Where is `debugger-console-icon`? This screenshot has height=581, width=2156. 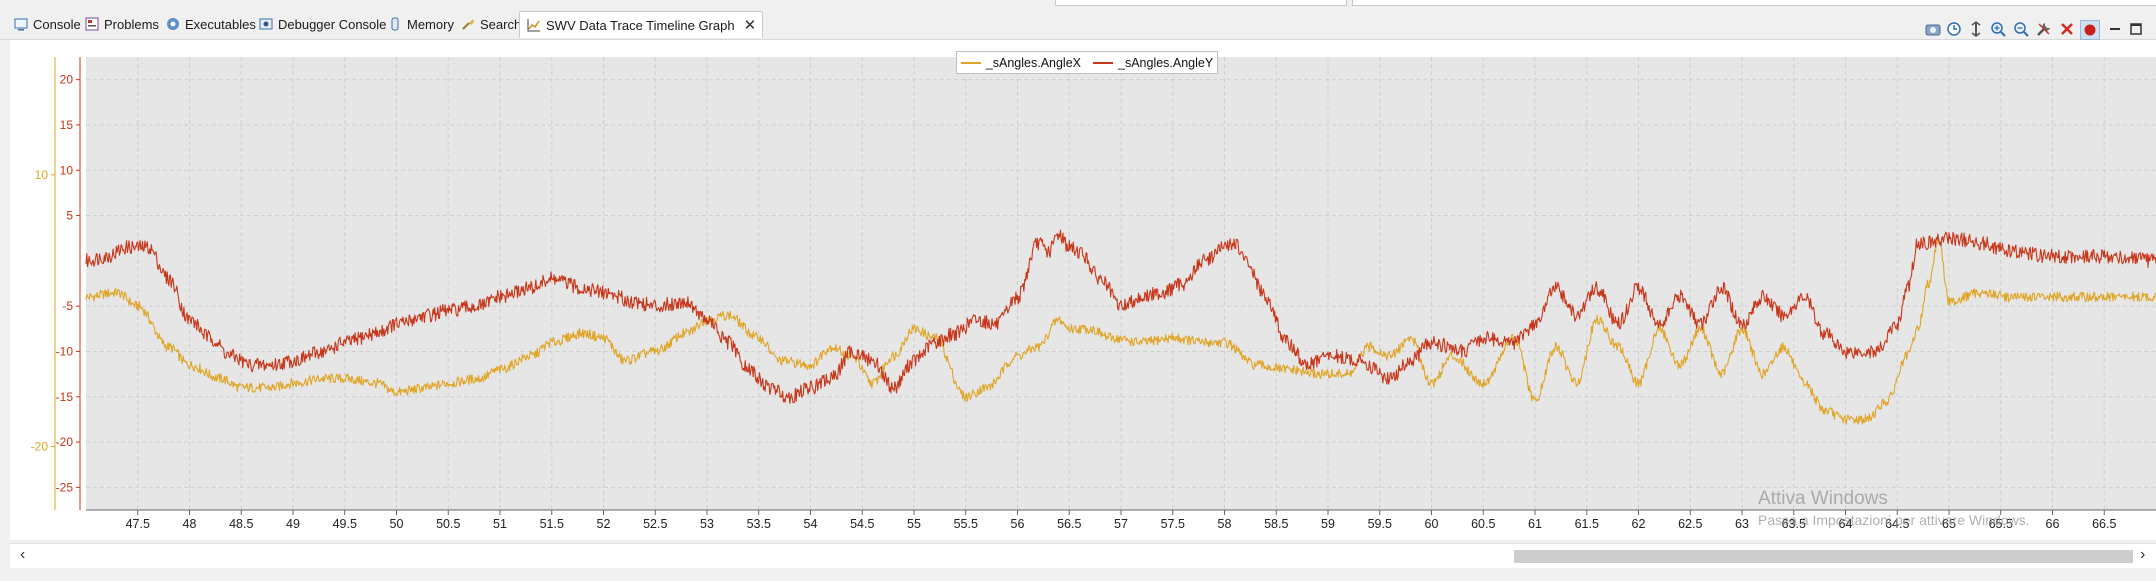
debugger-console-icon is located at coordinates (265, 24).